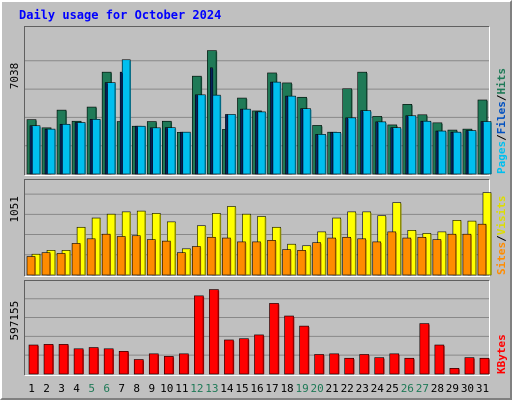 Image resolution: width=512 pixels, height=400 pixels. Describe the element at coordinates (407, 388) in the screenshot. I see `x-tick-label-26: 26` at that location.